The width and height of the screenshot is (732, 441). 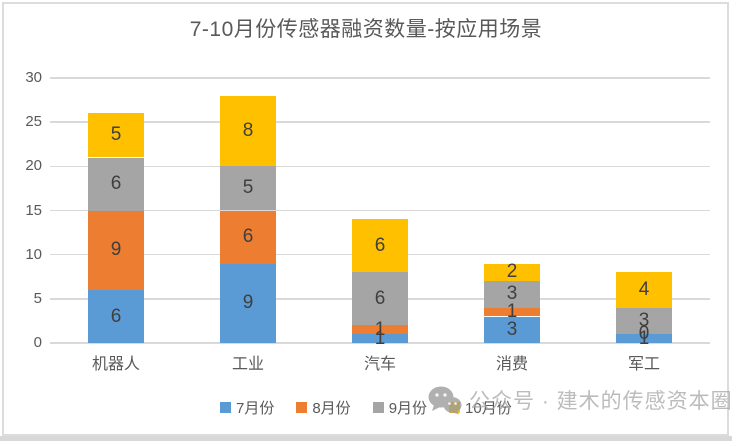 What do you see at coordinates (115, 364) in the screenshot?
I see `x-axis-category-label: 机器人` at bounding box center [115, 364].